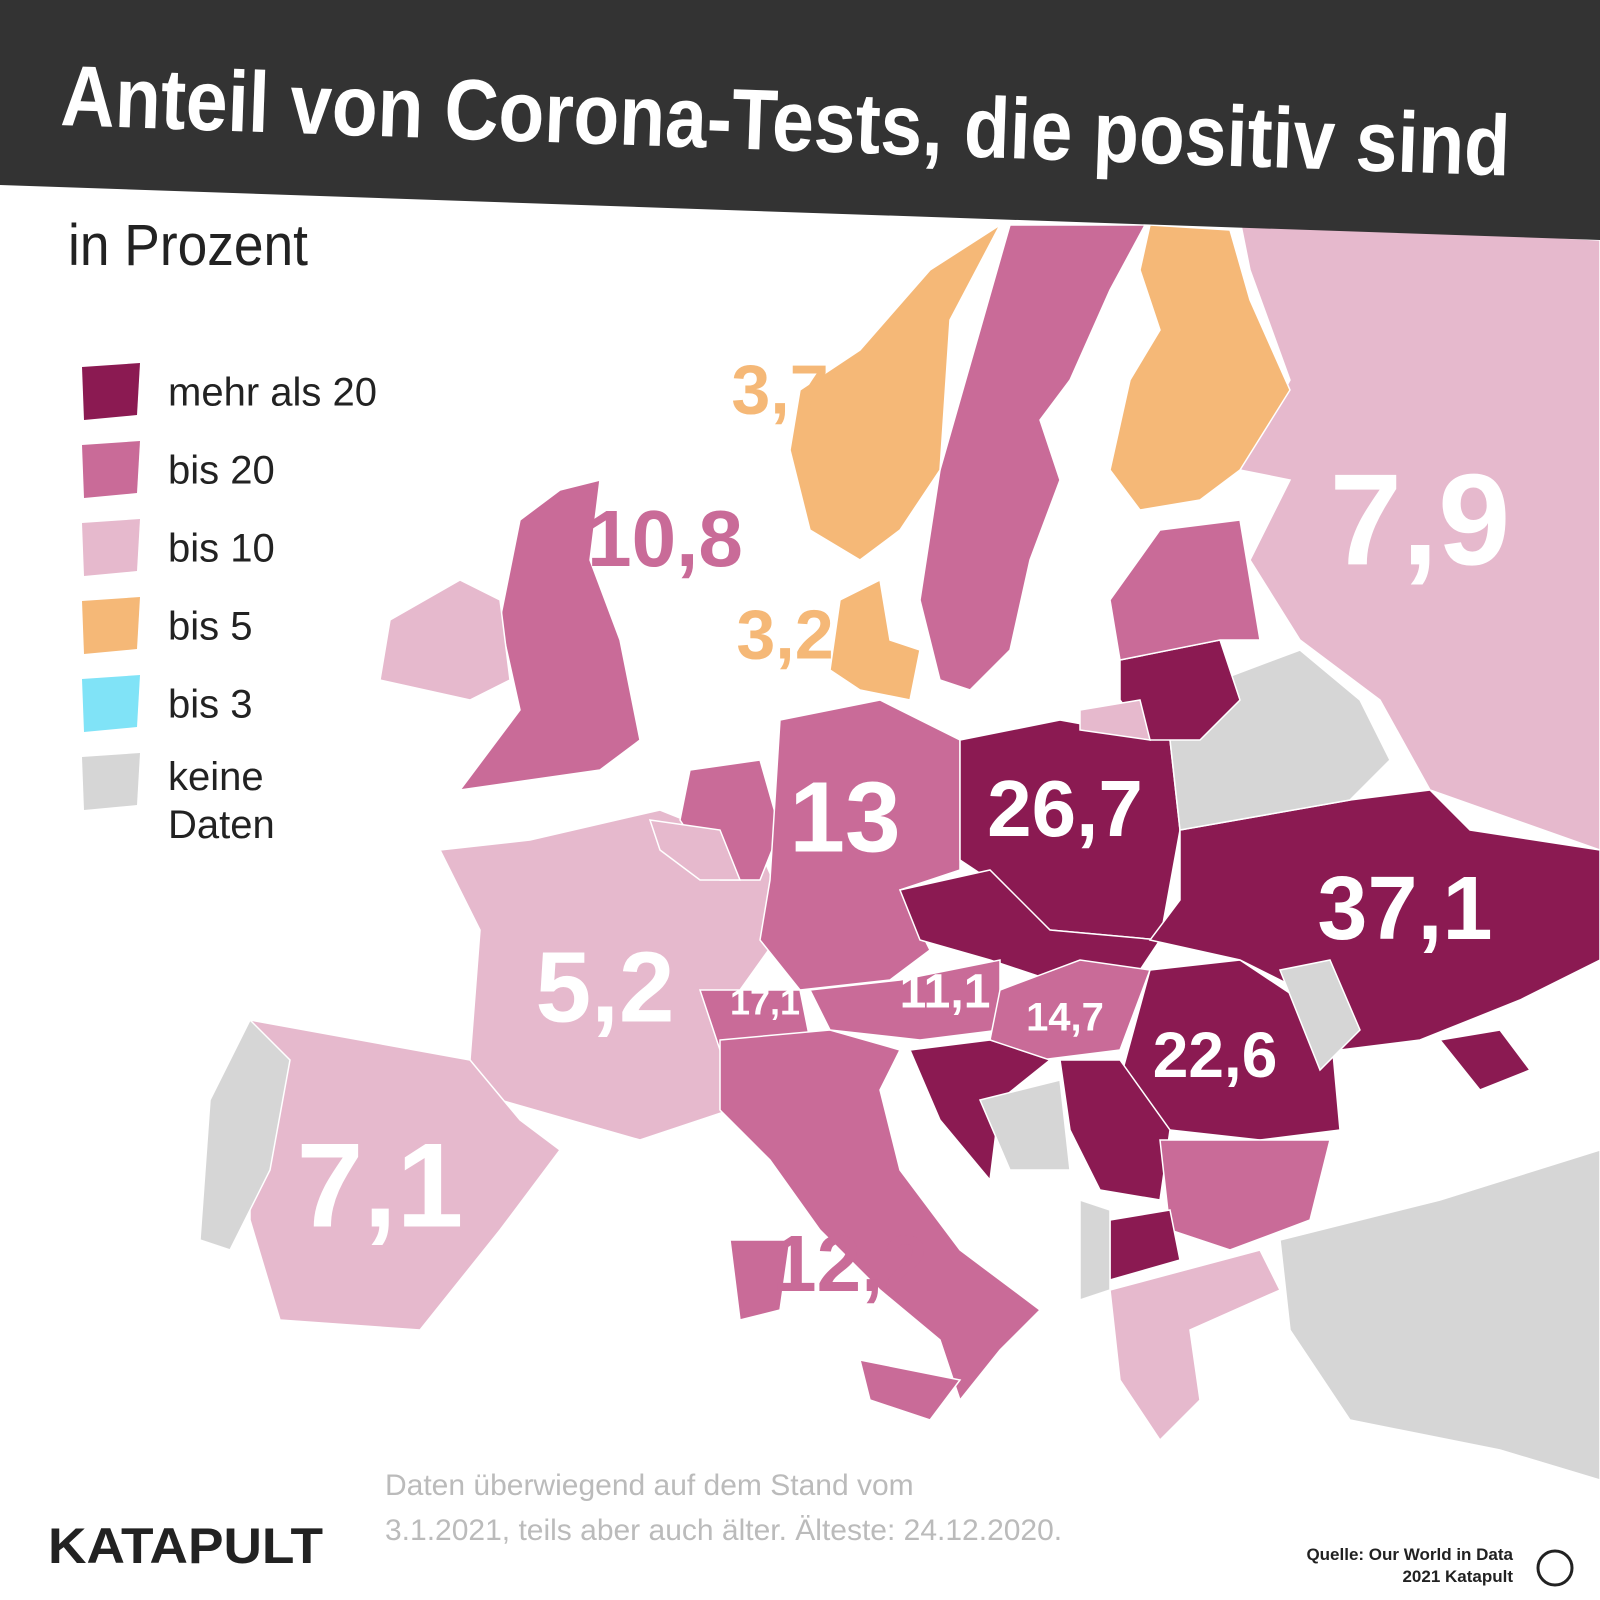  I want to click on map-label: 26,7, so click(1065, 808).